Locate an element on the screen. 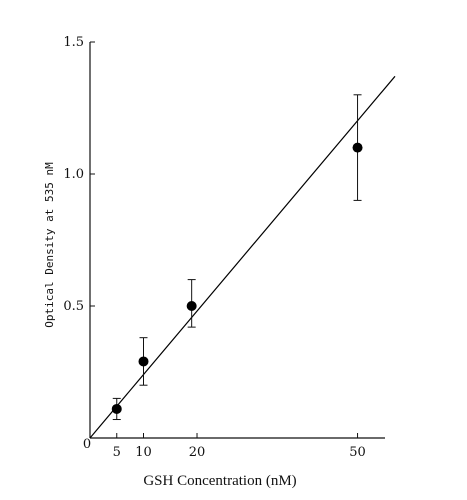 This screenshot has height=500, width=467. origin-label: 0 is located at coordinates (87, 444).